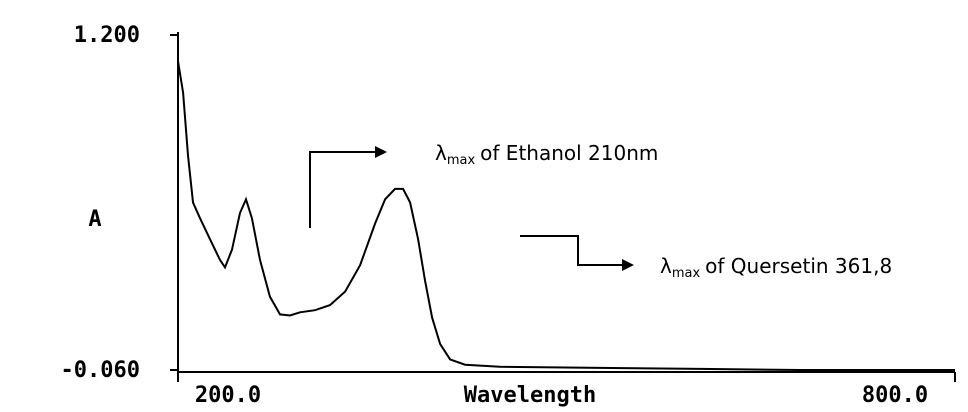  Describe the element at coordinates (895, 395) in the screenshot. I see `x-tick-label: 800.0` at that location.